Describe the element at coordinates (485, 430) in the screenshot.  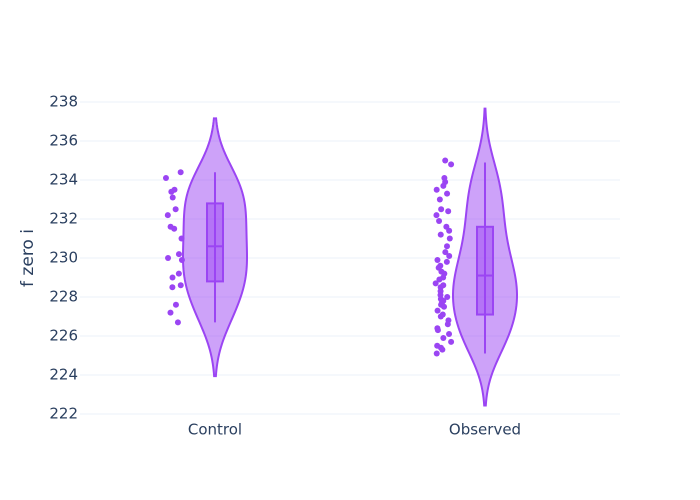
I see `x-tick-label: Observed` at that location.